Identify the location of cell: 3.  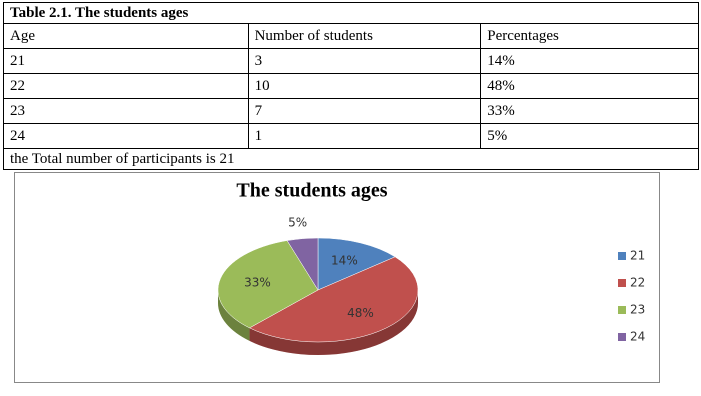
(364, 61).